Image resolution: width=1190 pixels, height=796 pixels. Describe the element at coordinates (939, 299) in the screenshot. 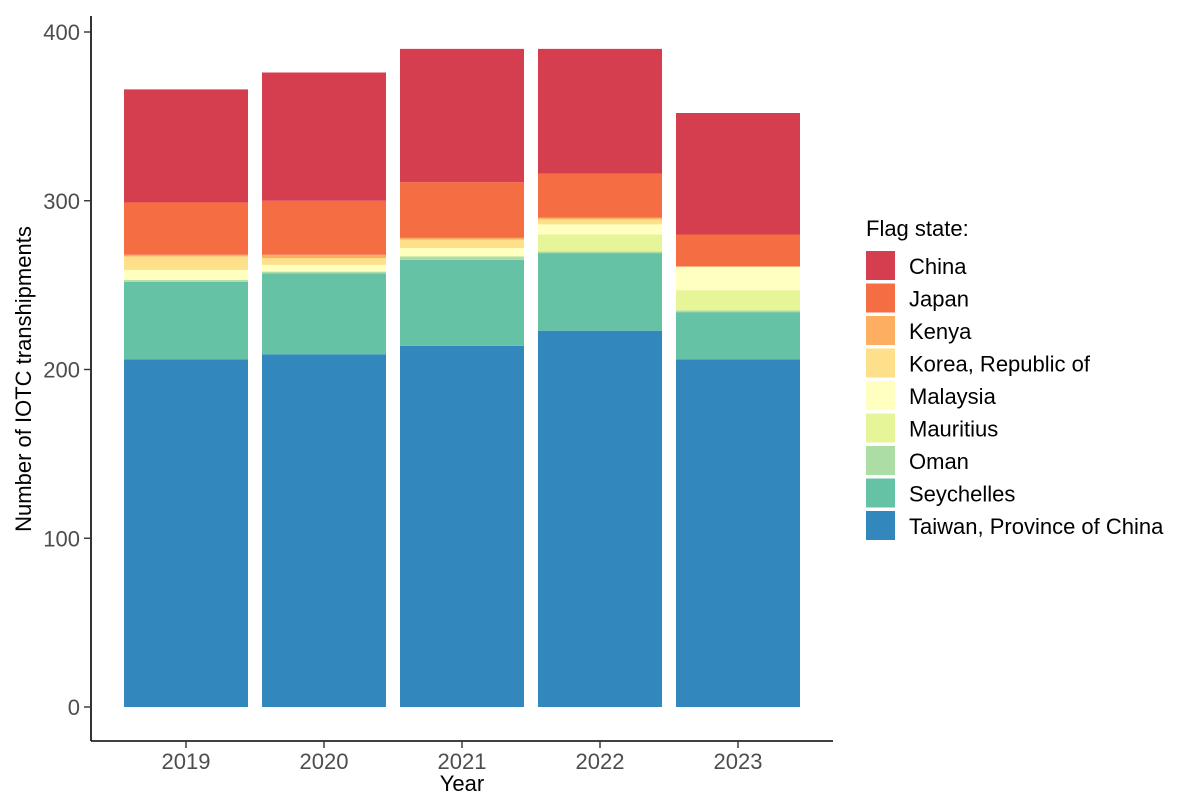

I see `legend-label: Japan` at that location.